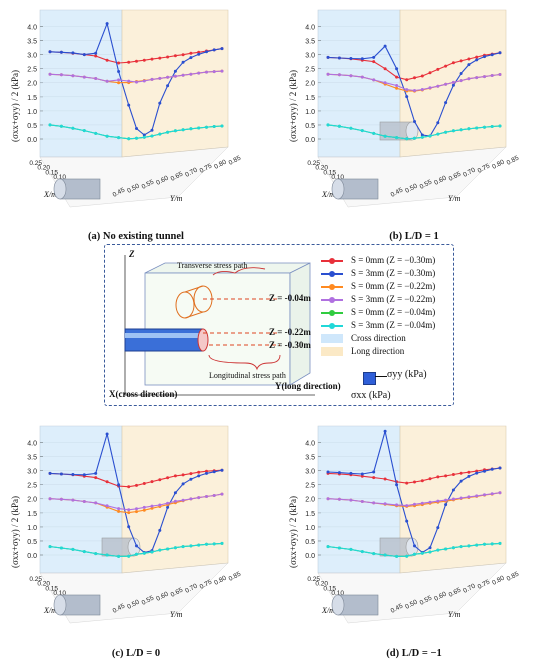  Describe the element at coordinates (32, 56) in the screenshot. I see `z-tick-label: 3.0` at that location.